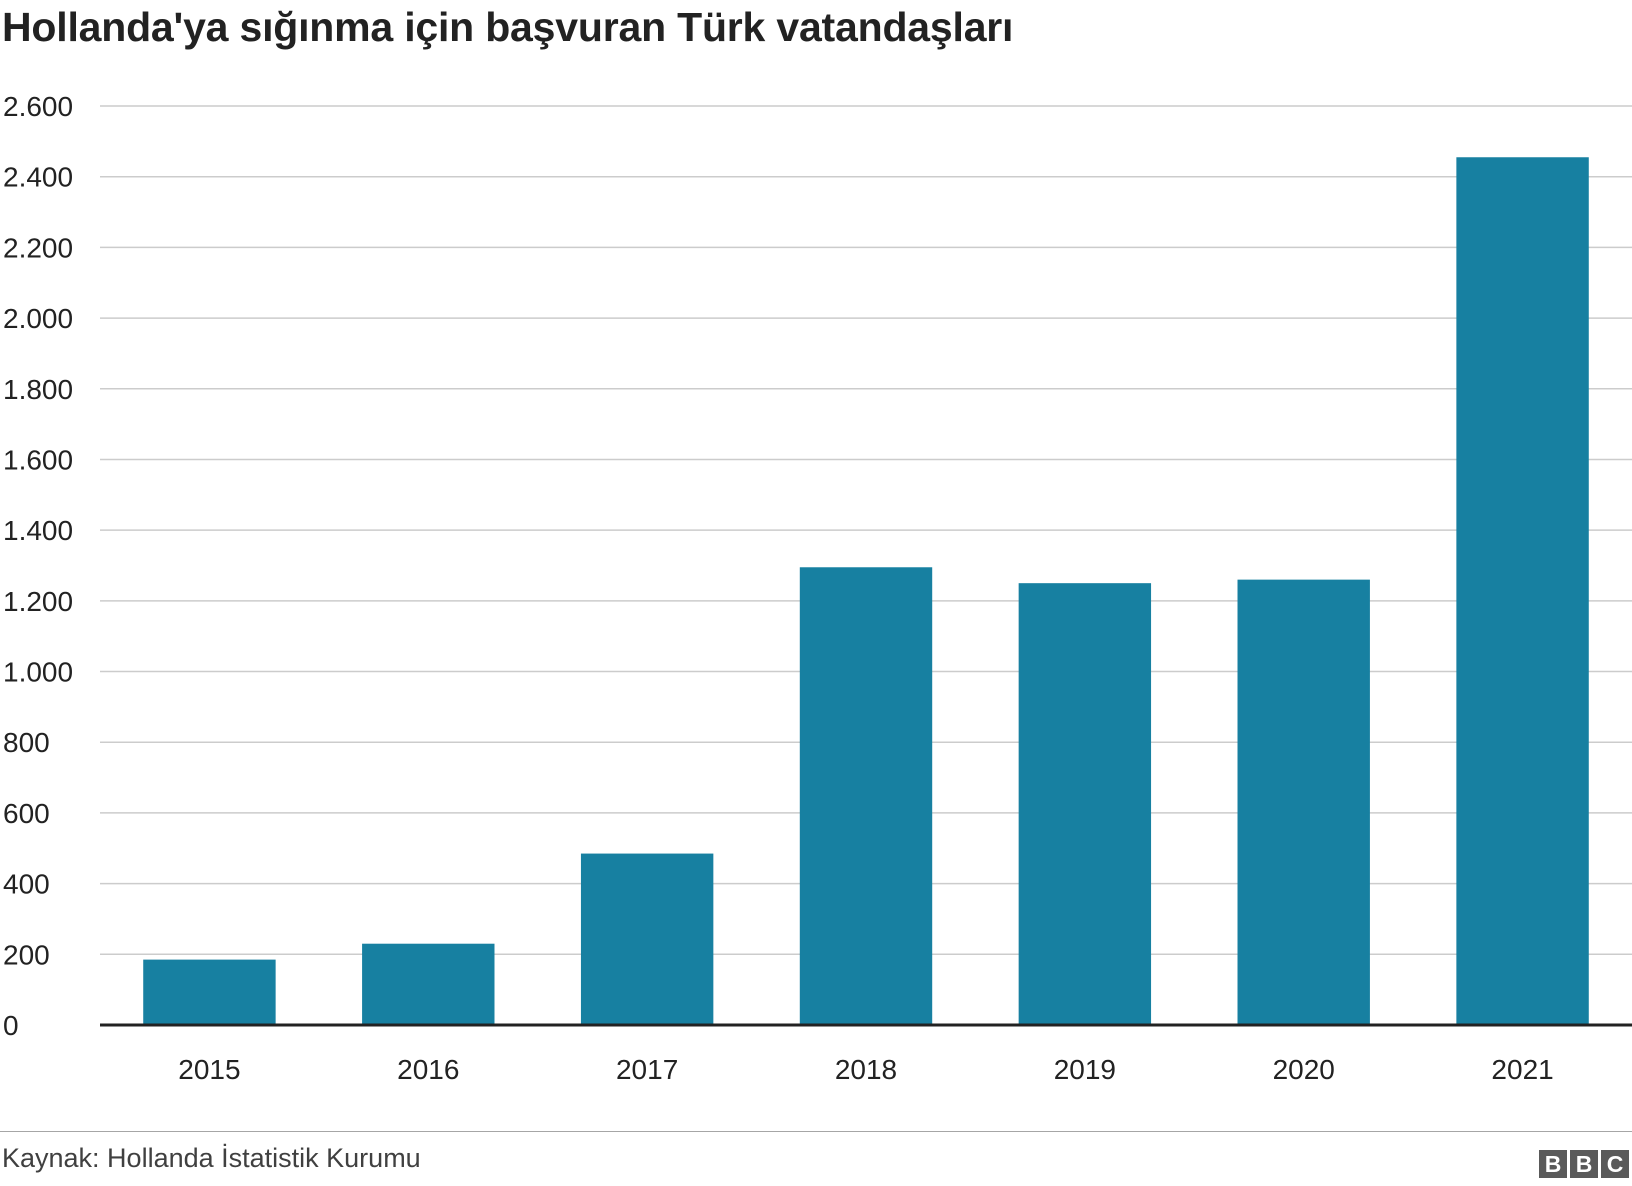 The width and height of the screenshot is (1632, 1186). Describe the element at coordinates (211, 1158) in the screenshot. I see `source-note: Kaynak: Hollanda İstatistik Kurumu` at that location.